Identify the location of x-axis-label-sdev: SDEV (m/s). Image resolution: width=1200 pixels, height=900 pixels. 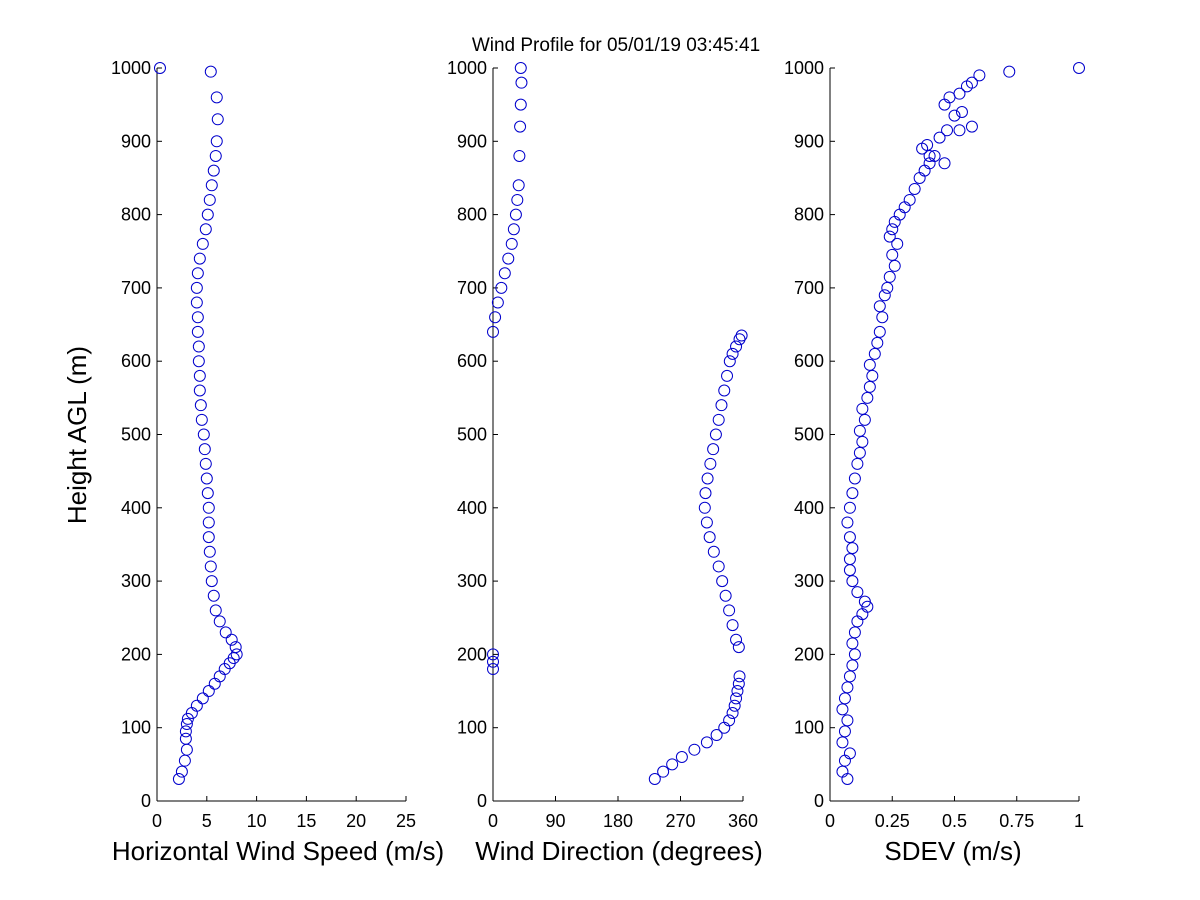
(952, 851).